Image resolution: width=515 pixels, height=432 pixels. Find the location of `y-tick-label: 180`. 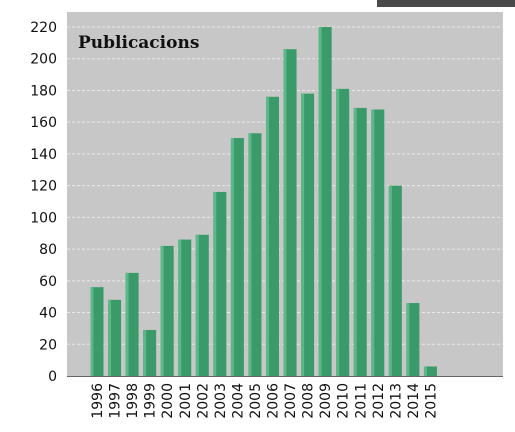

y-tick-label: 180 is located at coordinates (43, 91).